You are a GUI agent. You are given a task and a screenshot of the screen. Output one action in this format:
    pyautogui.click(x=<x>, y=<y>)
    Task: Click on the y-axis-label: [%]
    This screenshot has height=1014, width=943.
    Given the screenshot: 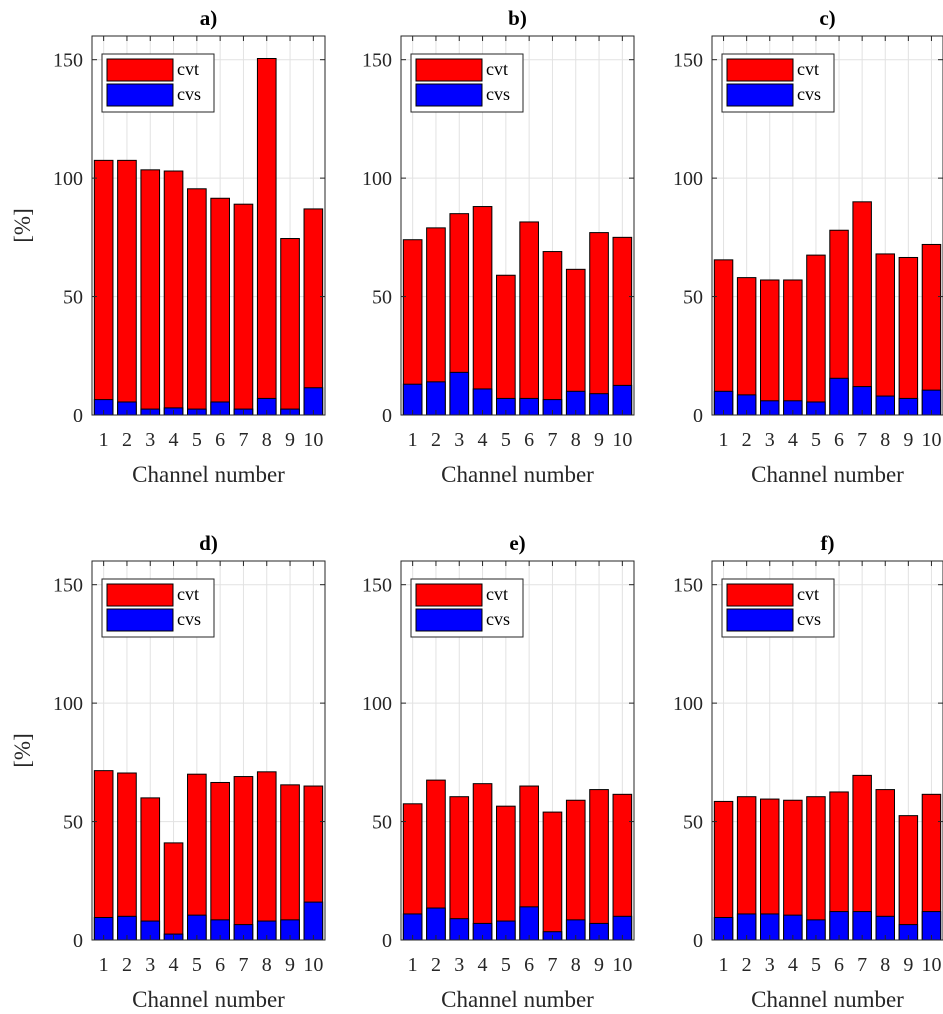 What is the action you would take?
    pyautogui.click(x=22, y=750)
    